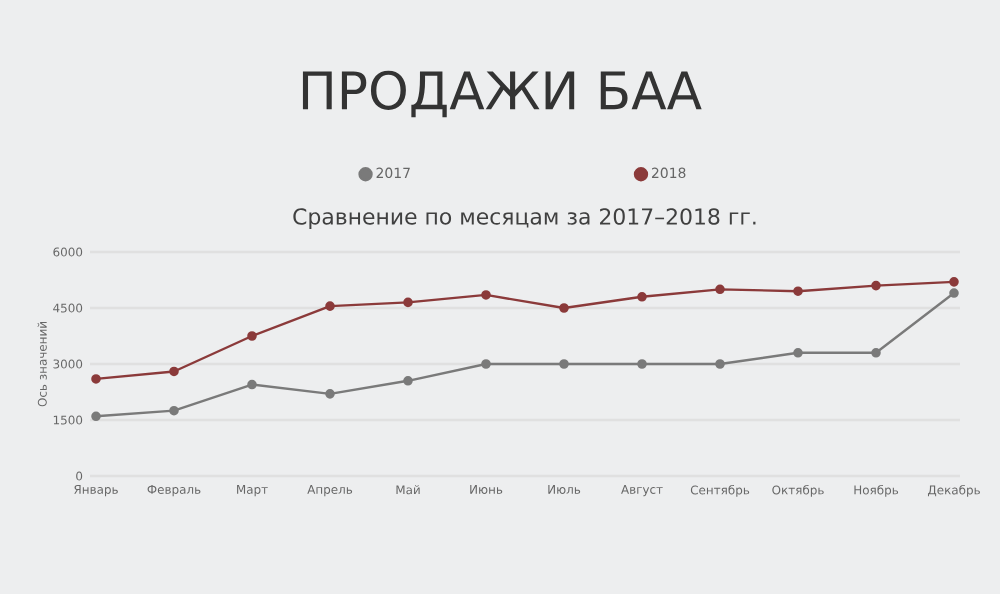 The height and width of the screenshot is (594, 1000). I want to click on chart-title: ПРОДАЖИ БАА, so click(502, 94).